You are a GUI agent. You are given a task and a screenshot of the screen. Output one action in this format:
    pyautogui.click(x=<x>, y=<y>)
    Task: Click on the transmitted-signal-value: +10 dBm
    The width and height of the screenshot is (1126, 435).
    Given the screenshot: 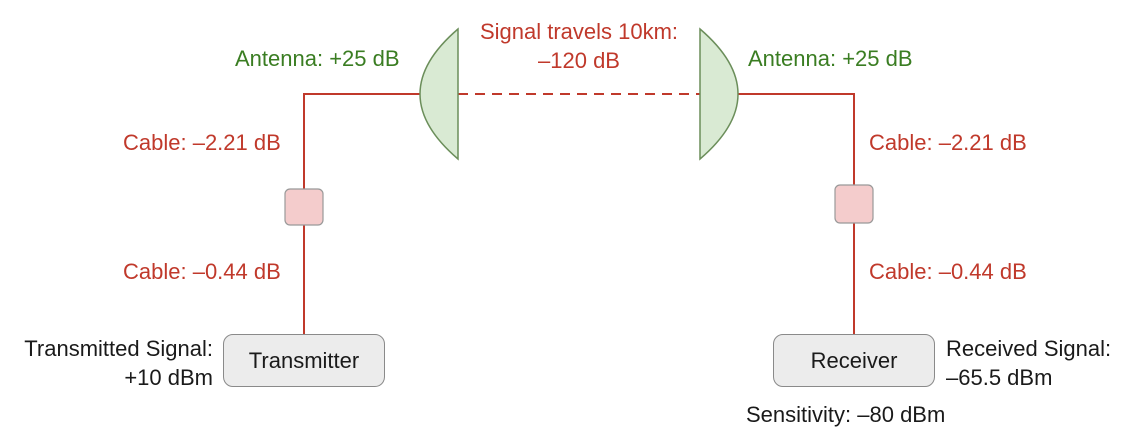 What is the action you would take?
    pyautogui.click(x=168, y=377)
    